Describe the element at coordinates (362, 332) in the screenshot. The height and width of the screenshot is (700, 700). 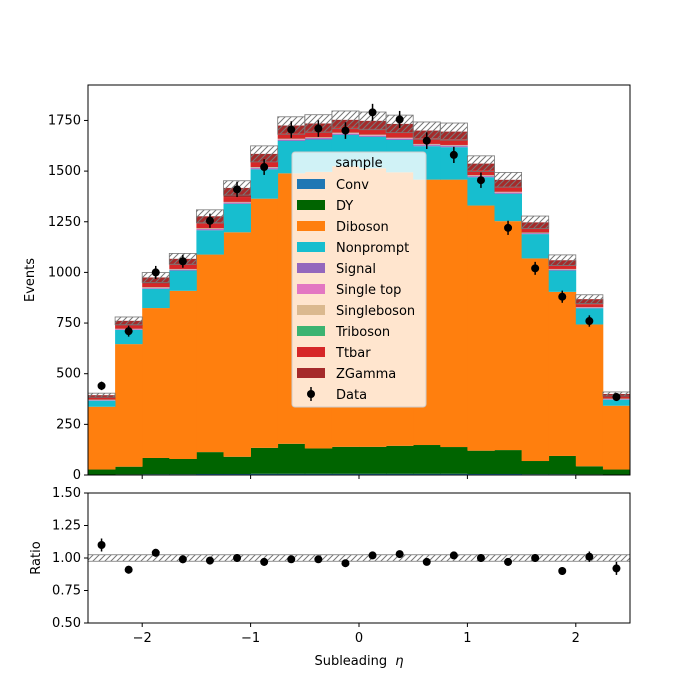
I see `legend-label-7: Triboson` at that location.